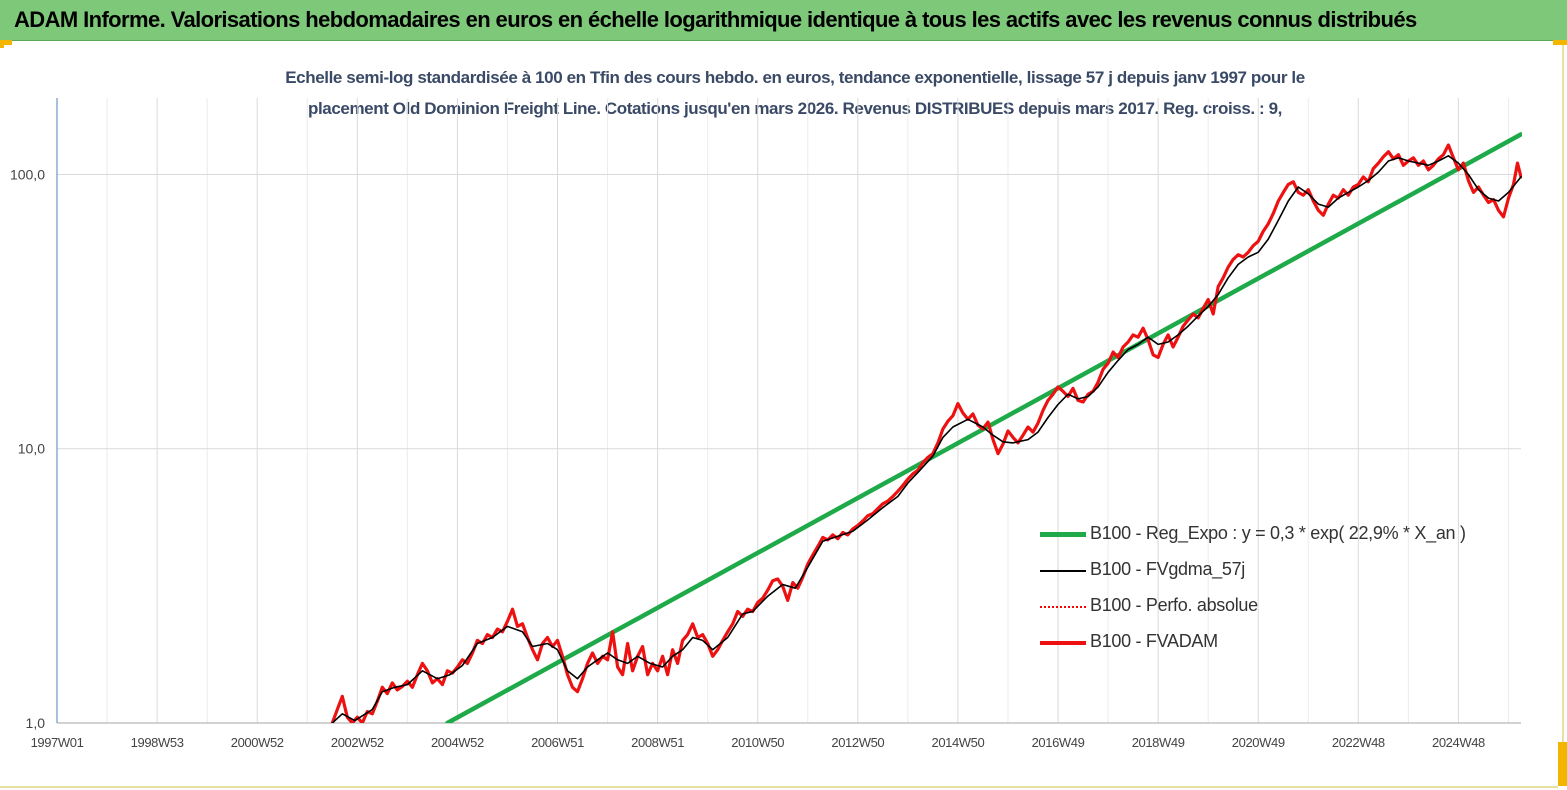 The image size is (1567, 790). Describe the element at coordinates (1063, 607) in the screenshot. I see `legend-swatch-absolute` at that location.